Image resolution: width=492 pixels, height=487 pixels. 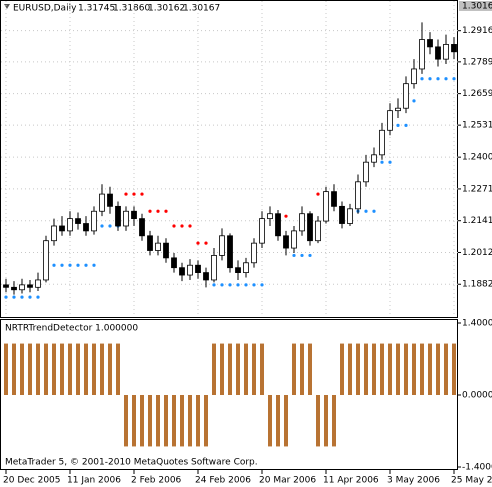 I want to click on y-tick-label: 1.26595, so click(x=477, y=94).